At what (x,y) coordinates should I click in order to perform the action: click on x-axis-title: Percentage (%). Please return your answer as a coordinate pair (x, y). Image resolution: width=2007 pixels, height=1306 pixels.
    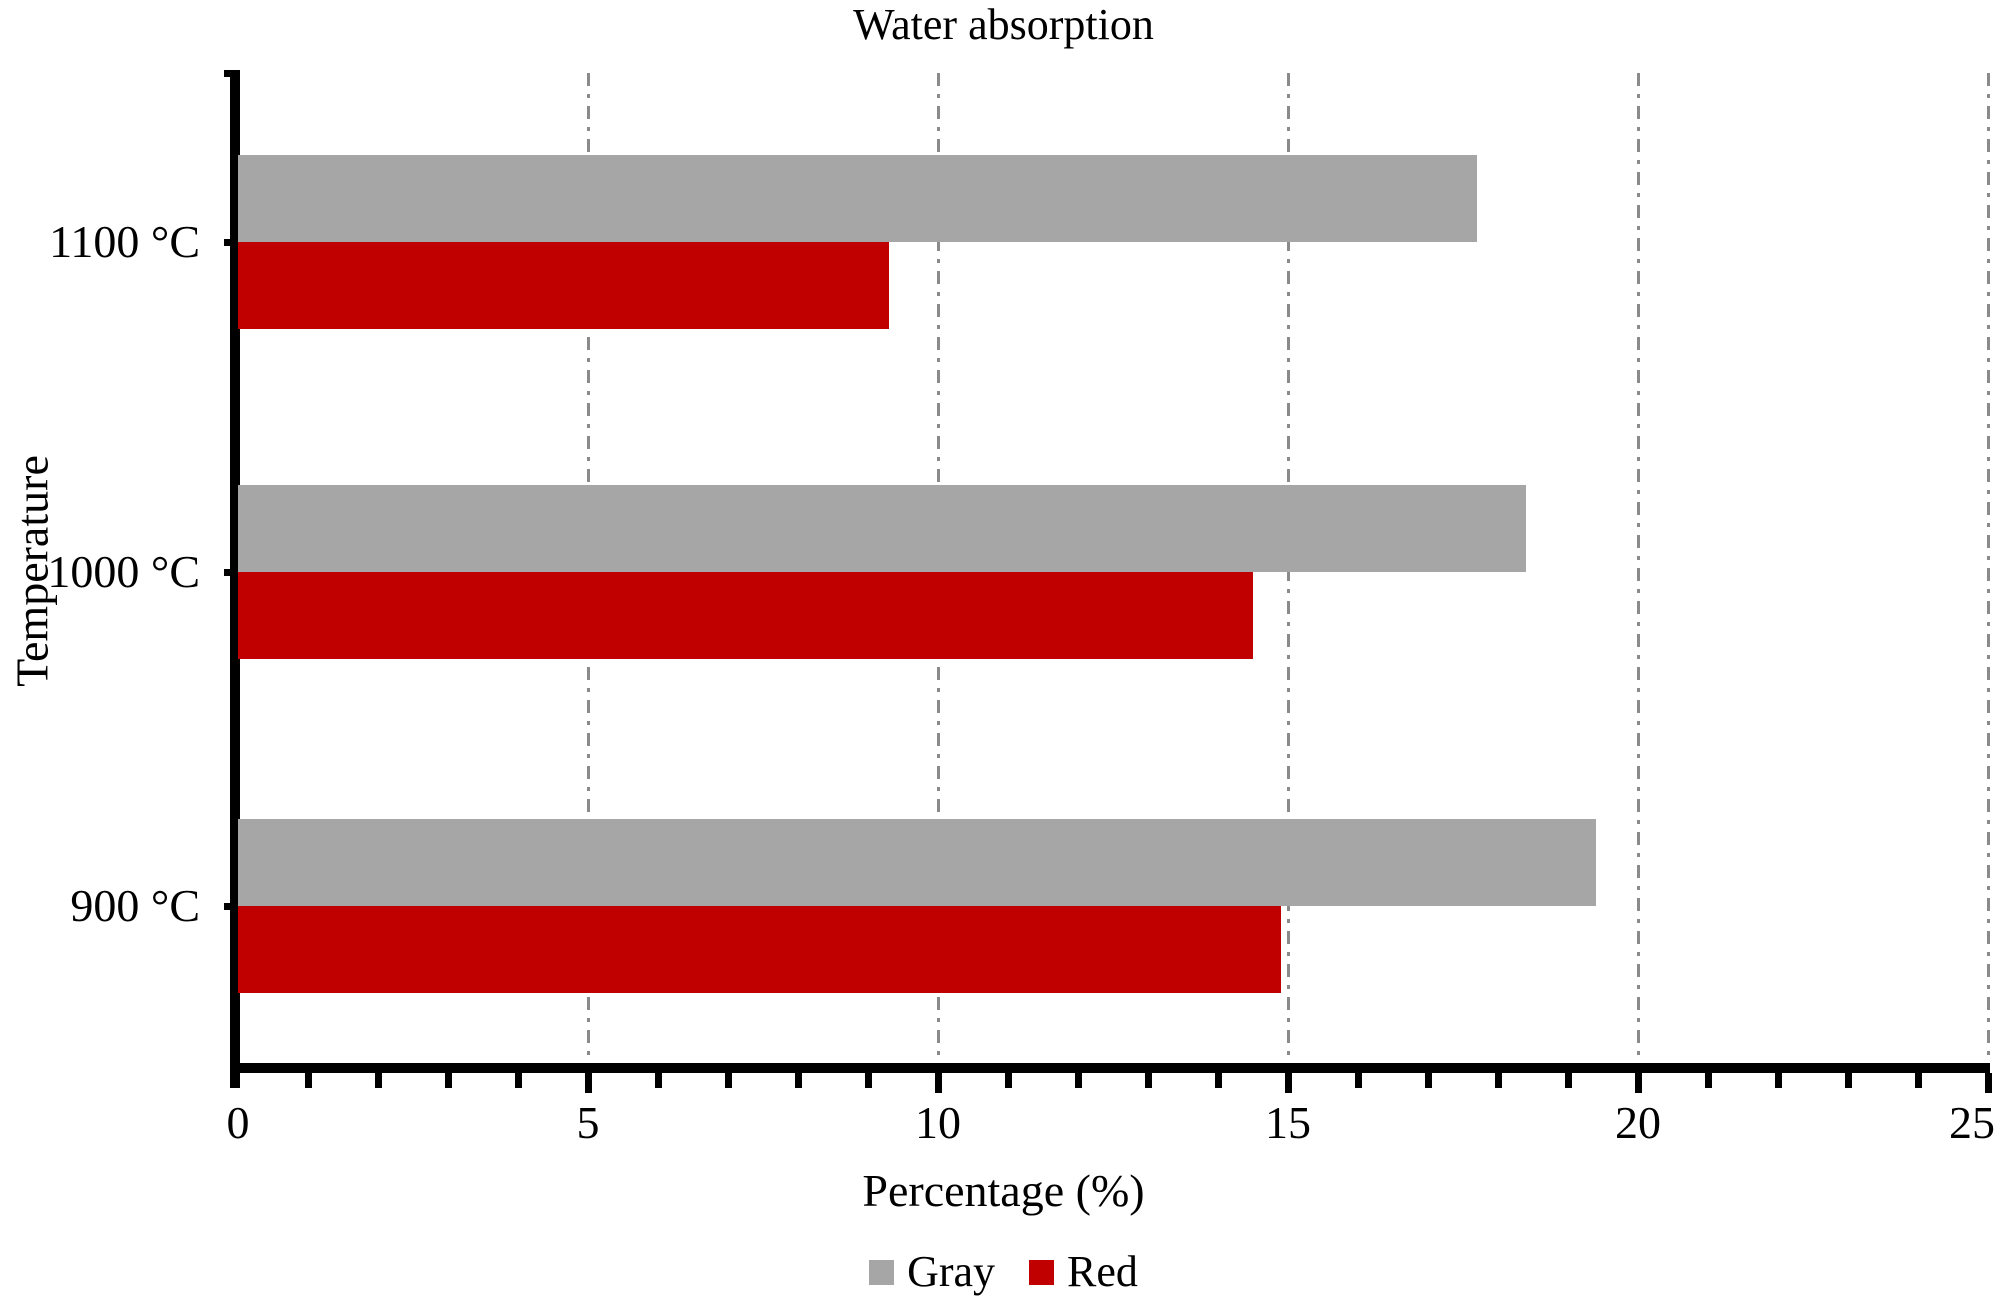
    Looking at the image, I should click on (1003, 1190).